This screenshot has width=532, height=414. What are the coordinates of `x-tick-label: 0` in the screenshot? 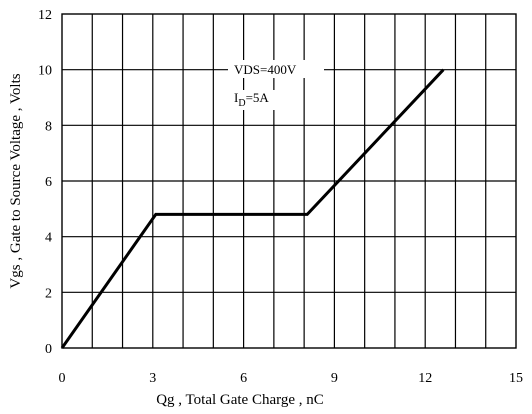 It's located at (62, 378).